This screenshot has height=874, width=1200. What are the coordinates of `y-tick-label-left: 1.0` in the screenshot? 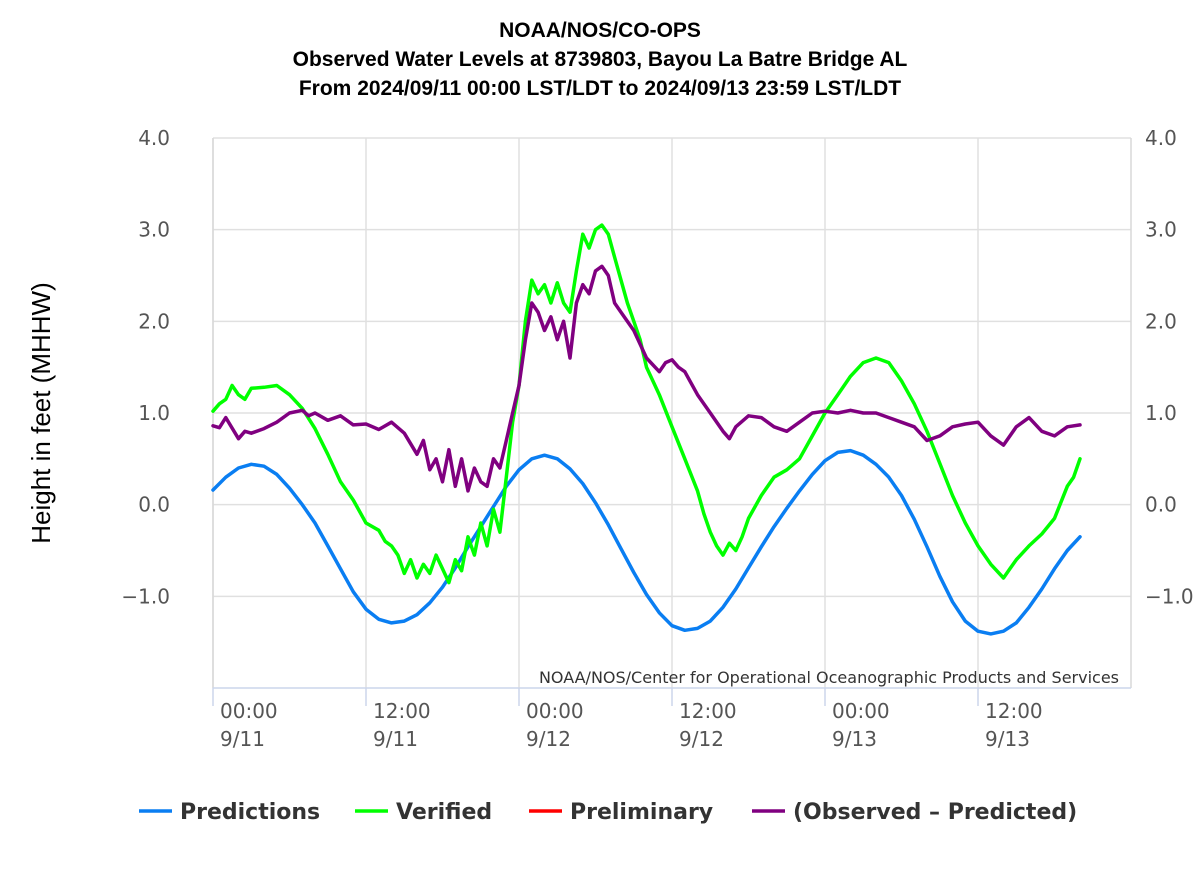 It's located at (154, 413).